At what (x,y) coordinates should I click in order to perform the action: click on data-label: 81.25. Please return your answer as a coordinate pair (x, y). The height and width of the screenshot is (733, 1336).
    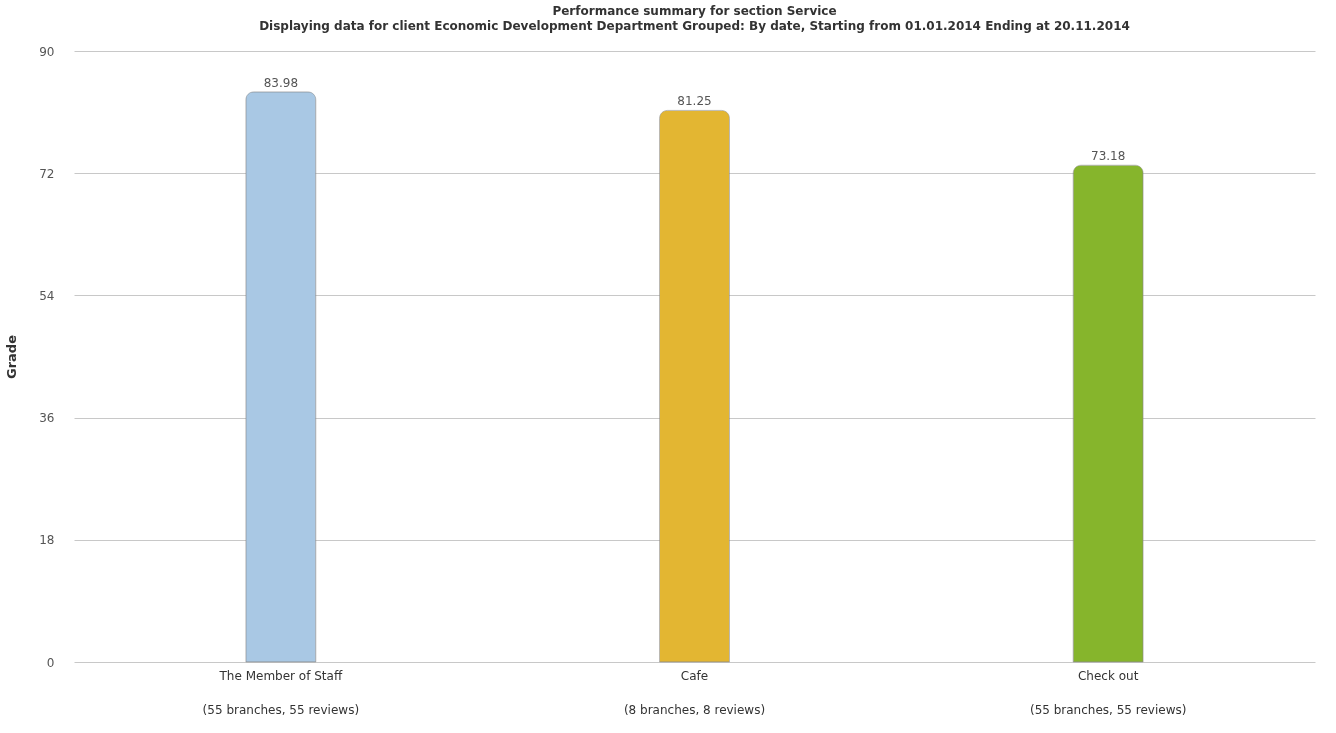
    Looking at the image, I should click on (694, 101).